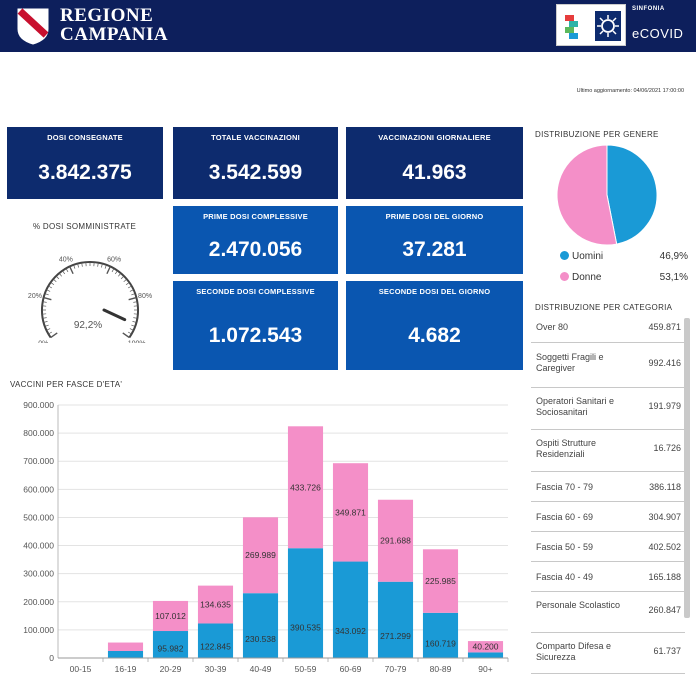 Image resolution: width=696 pixels, height=694 pixels. Describe the element at coordinates (664, 547) in the screenshot. I see `category-value: 402.502` at that location.